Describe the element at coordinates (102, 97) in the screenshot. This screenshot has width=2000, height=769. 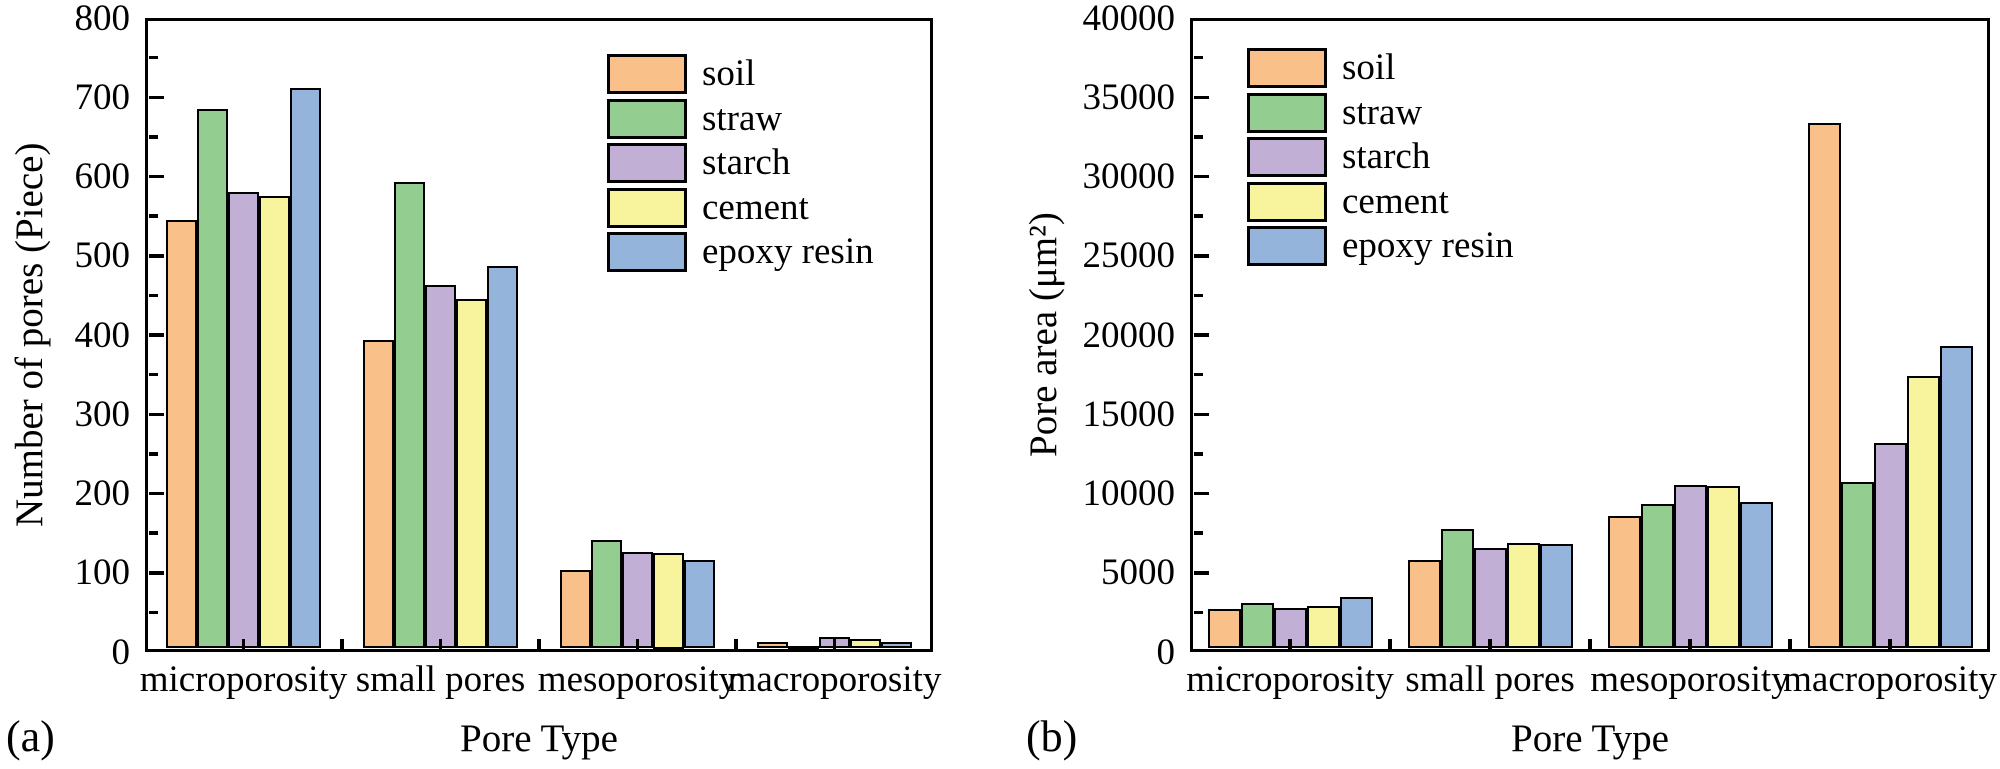
I see `y-tick-label-a: 700` at that location.